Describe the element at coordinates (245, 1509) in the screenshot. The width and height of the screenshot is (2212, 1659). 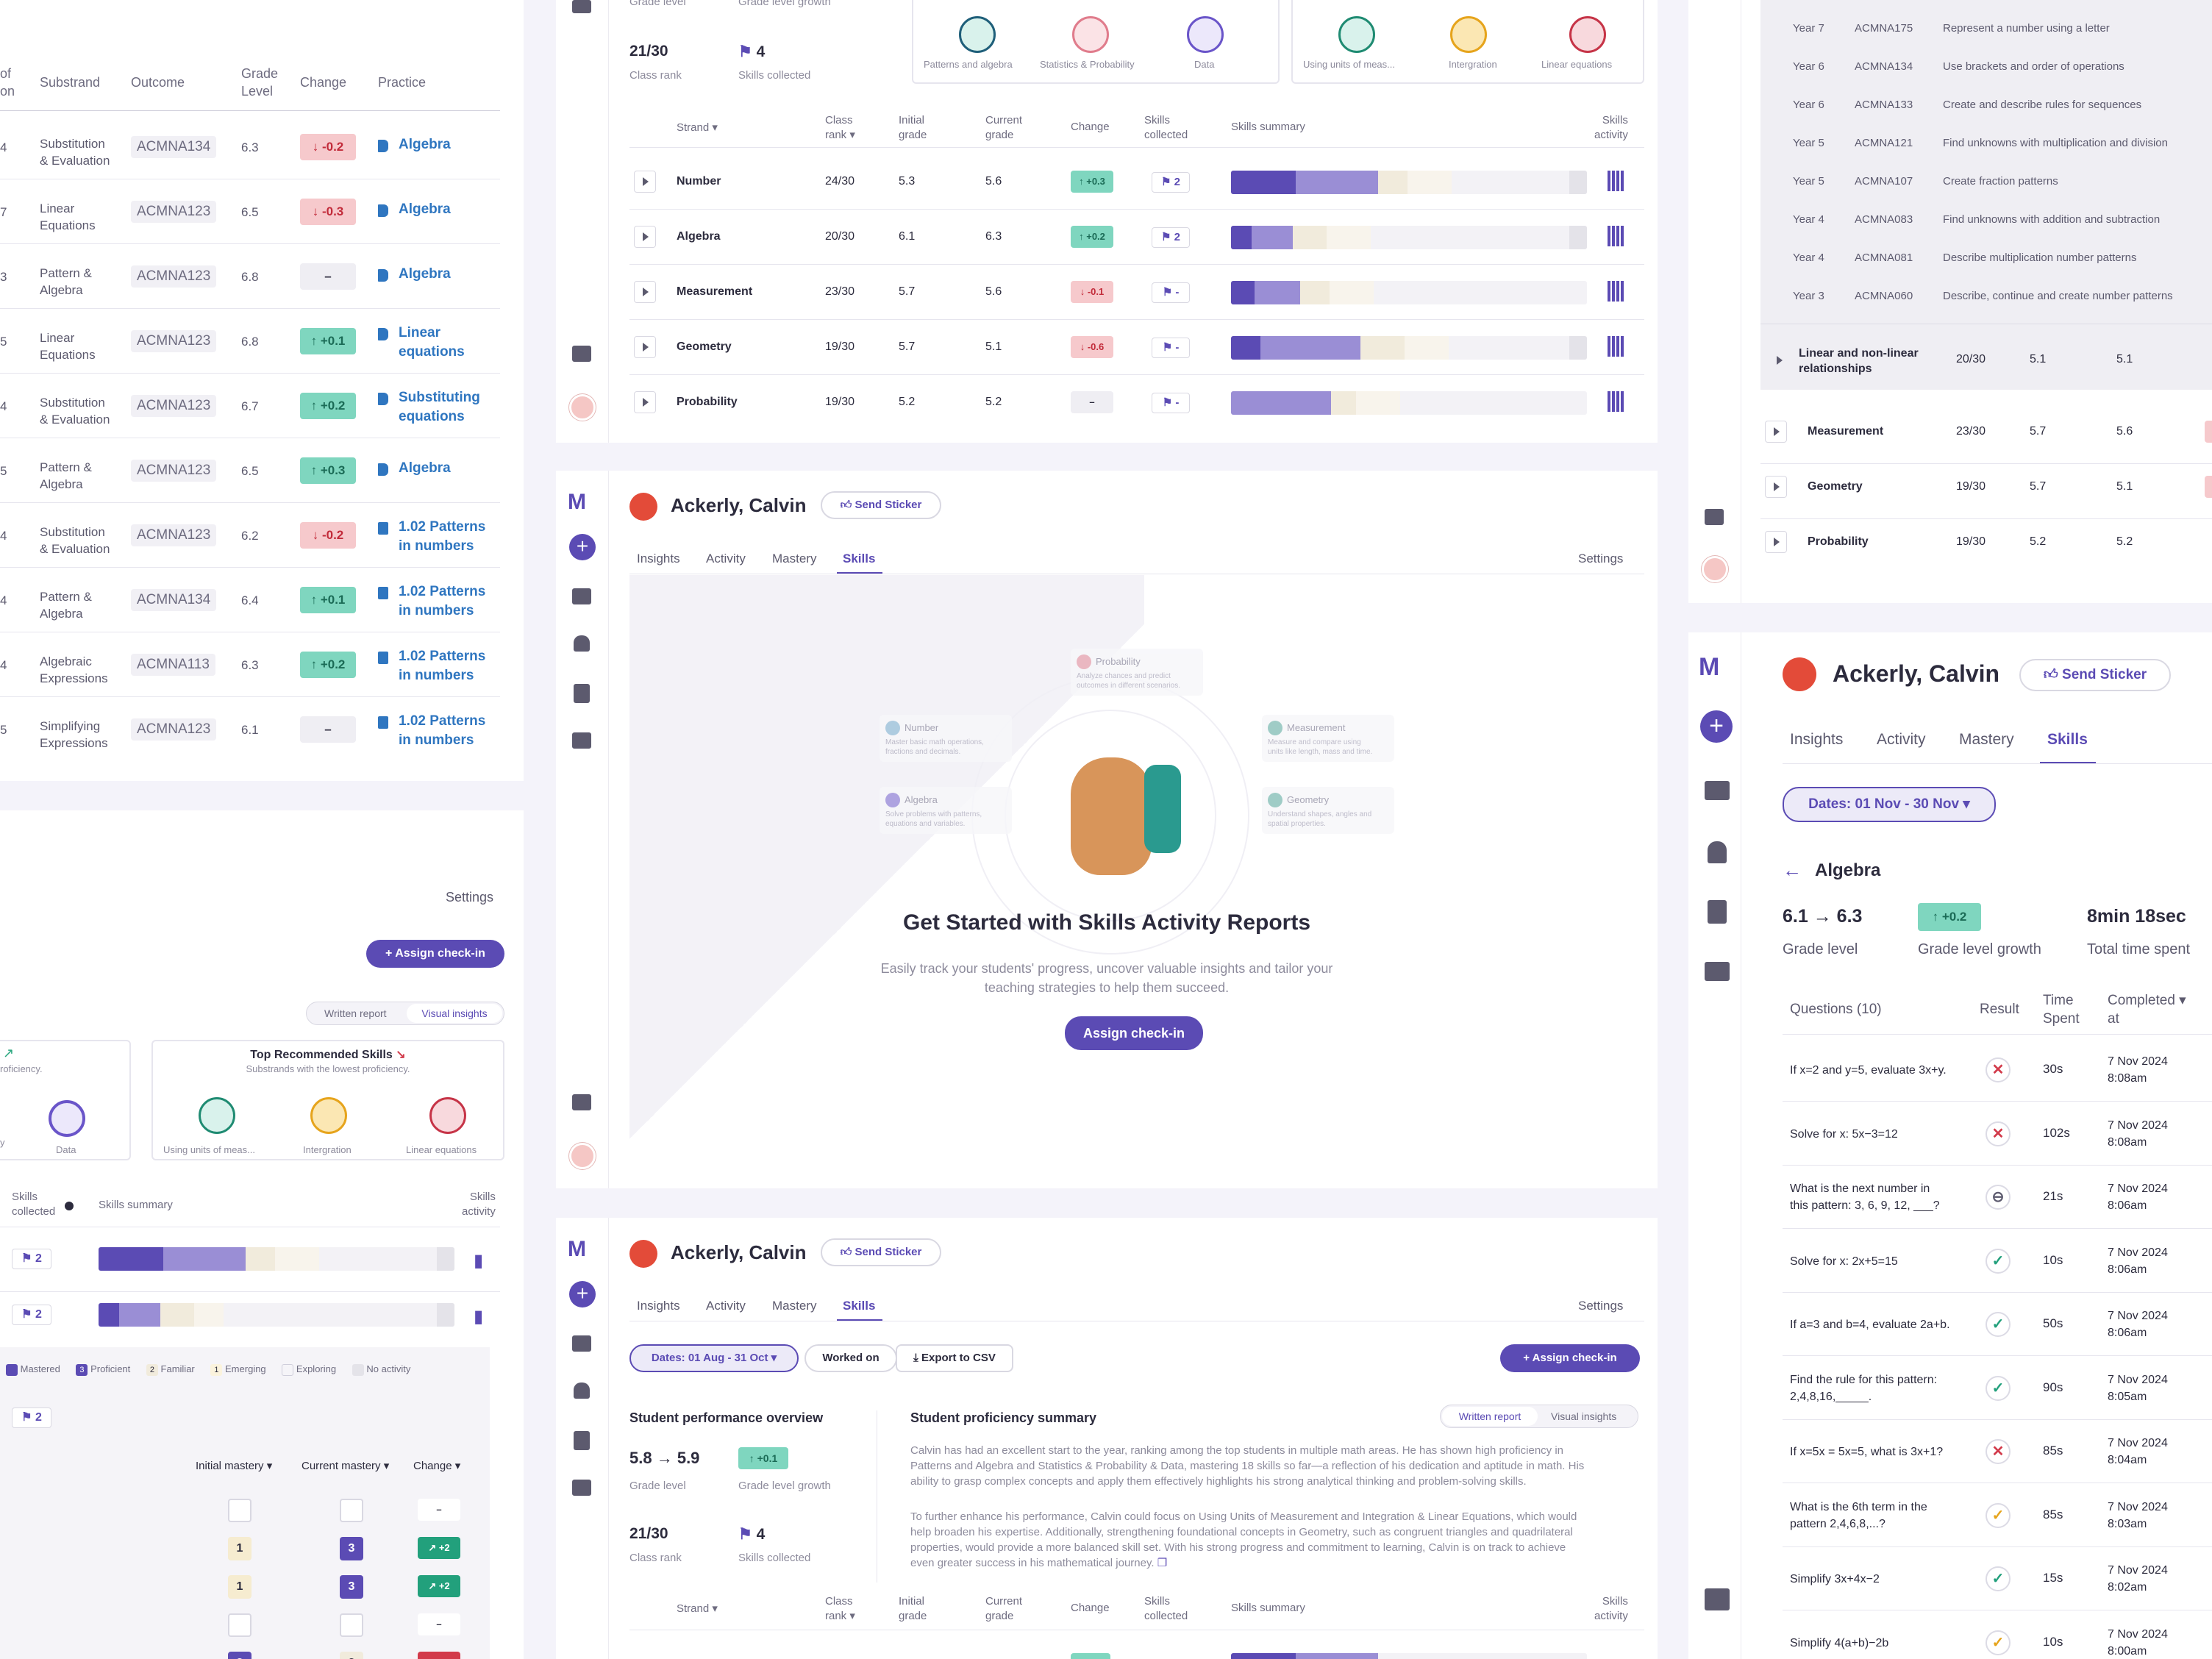
I see `mastery-row: –` at that location.